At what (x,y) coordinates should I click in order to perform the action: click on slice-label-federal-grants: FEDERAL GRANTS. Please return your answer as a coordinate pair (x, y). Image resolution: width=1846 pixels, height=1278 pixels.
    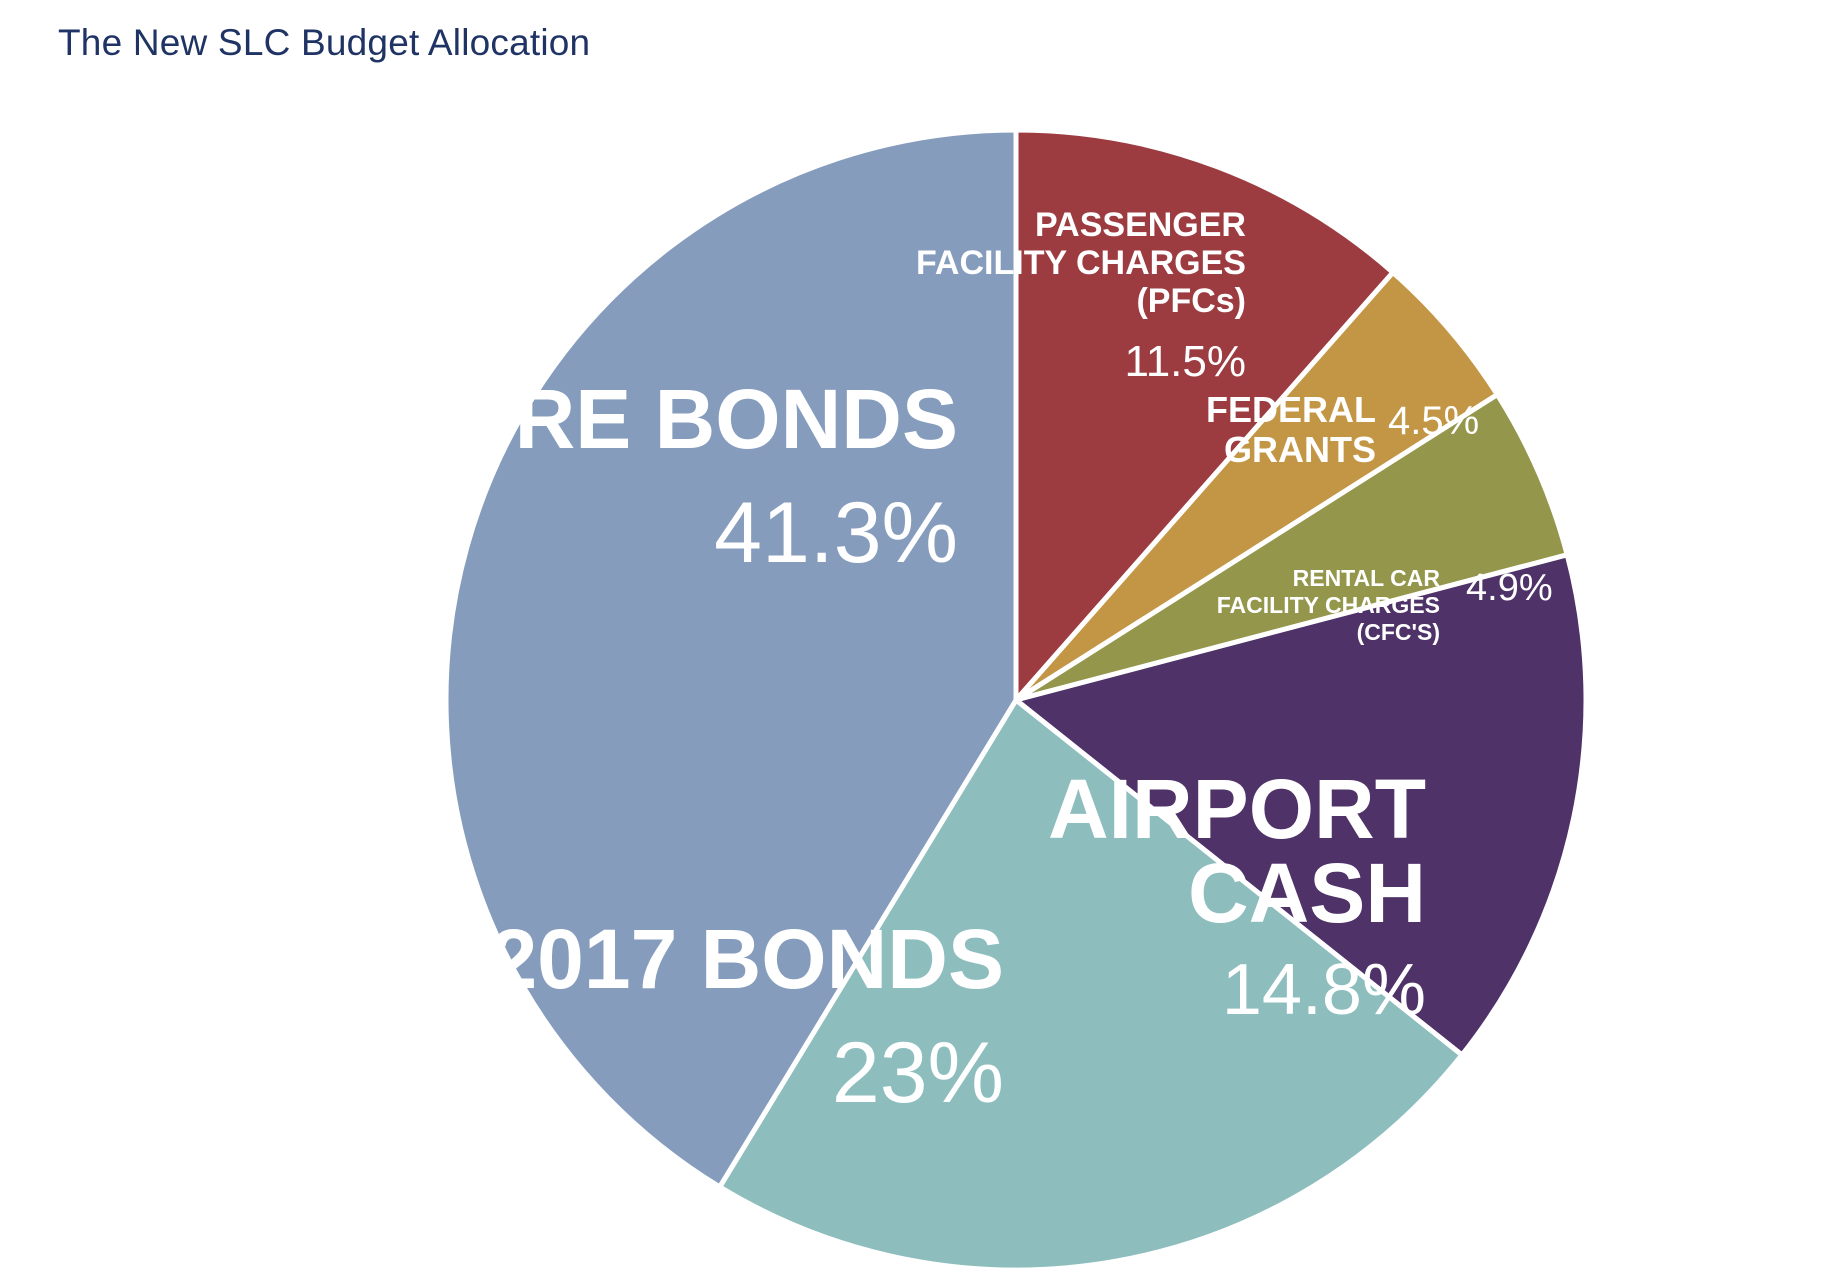
    Looking at the image, I should click on (1291, 429).